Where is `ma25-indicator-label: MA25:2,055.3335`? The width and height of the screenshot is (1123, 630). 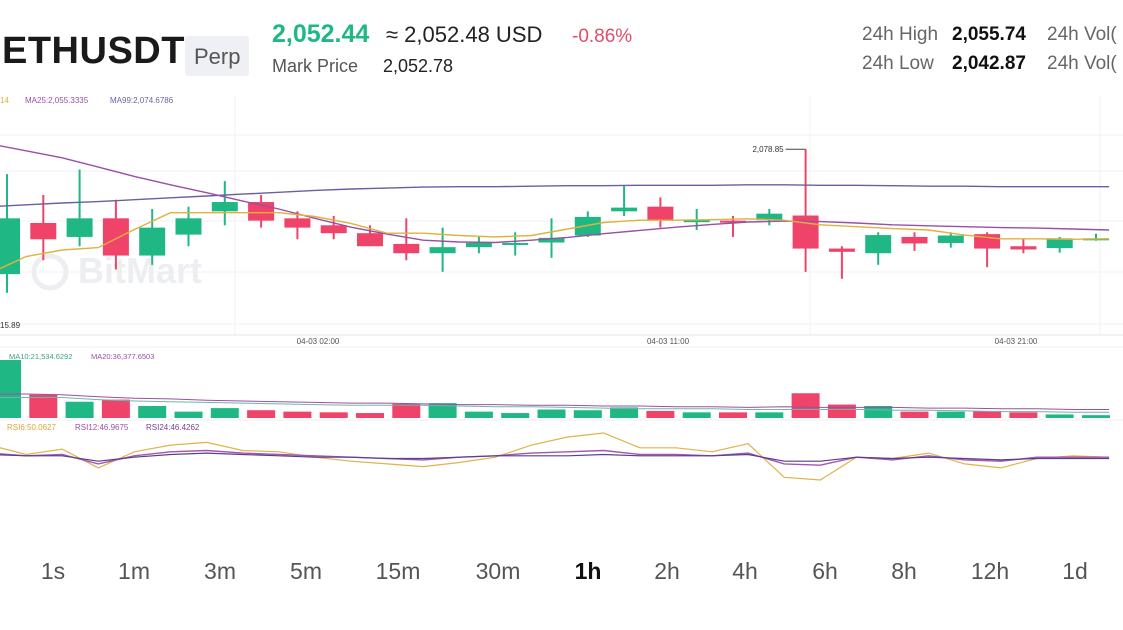 ma25-indicator-label: MA25:2,055.3335 is located at coordinates (57, 100).